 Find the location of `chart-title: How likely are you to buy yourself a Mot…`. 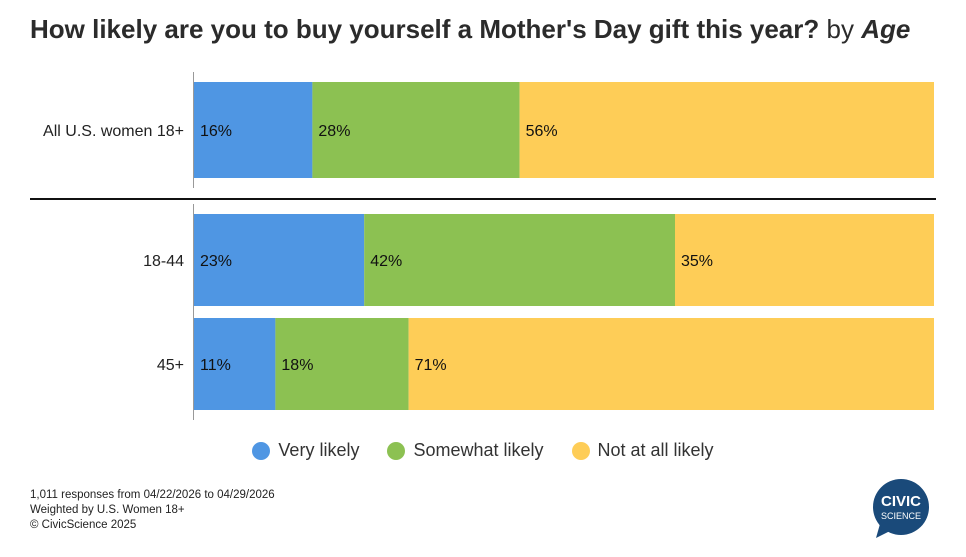

chart-title: How likely are you to buy yourself a Mot… is located at coordinates (470, 29).